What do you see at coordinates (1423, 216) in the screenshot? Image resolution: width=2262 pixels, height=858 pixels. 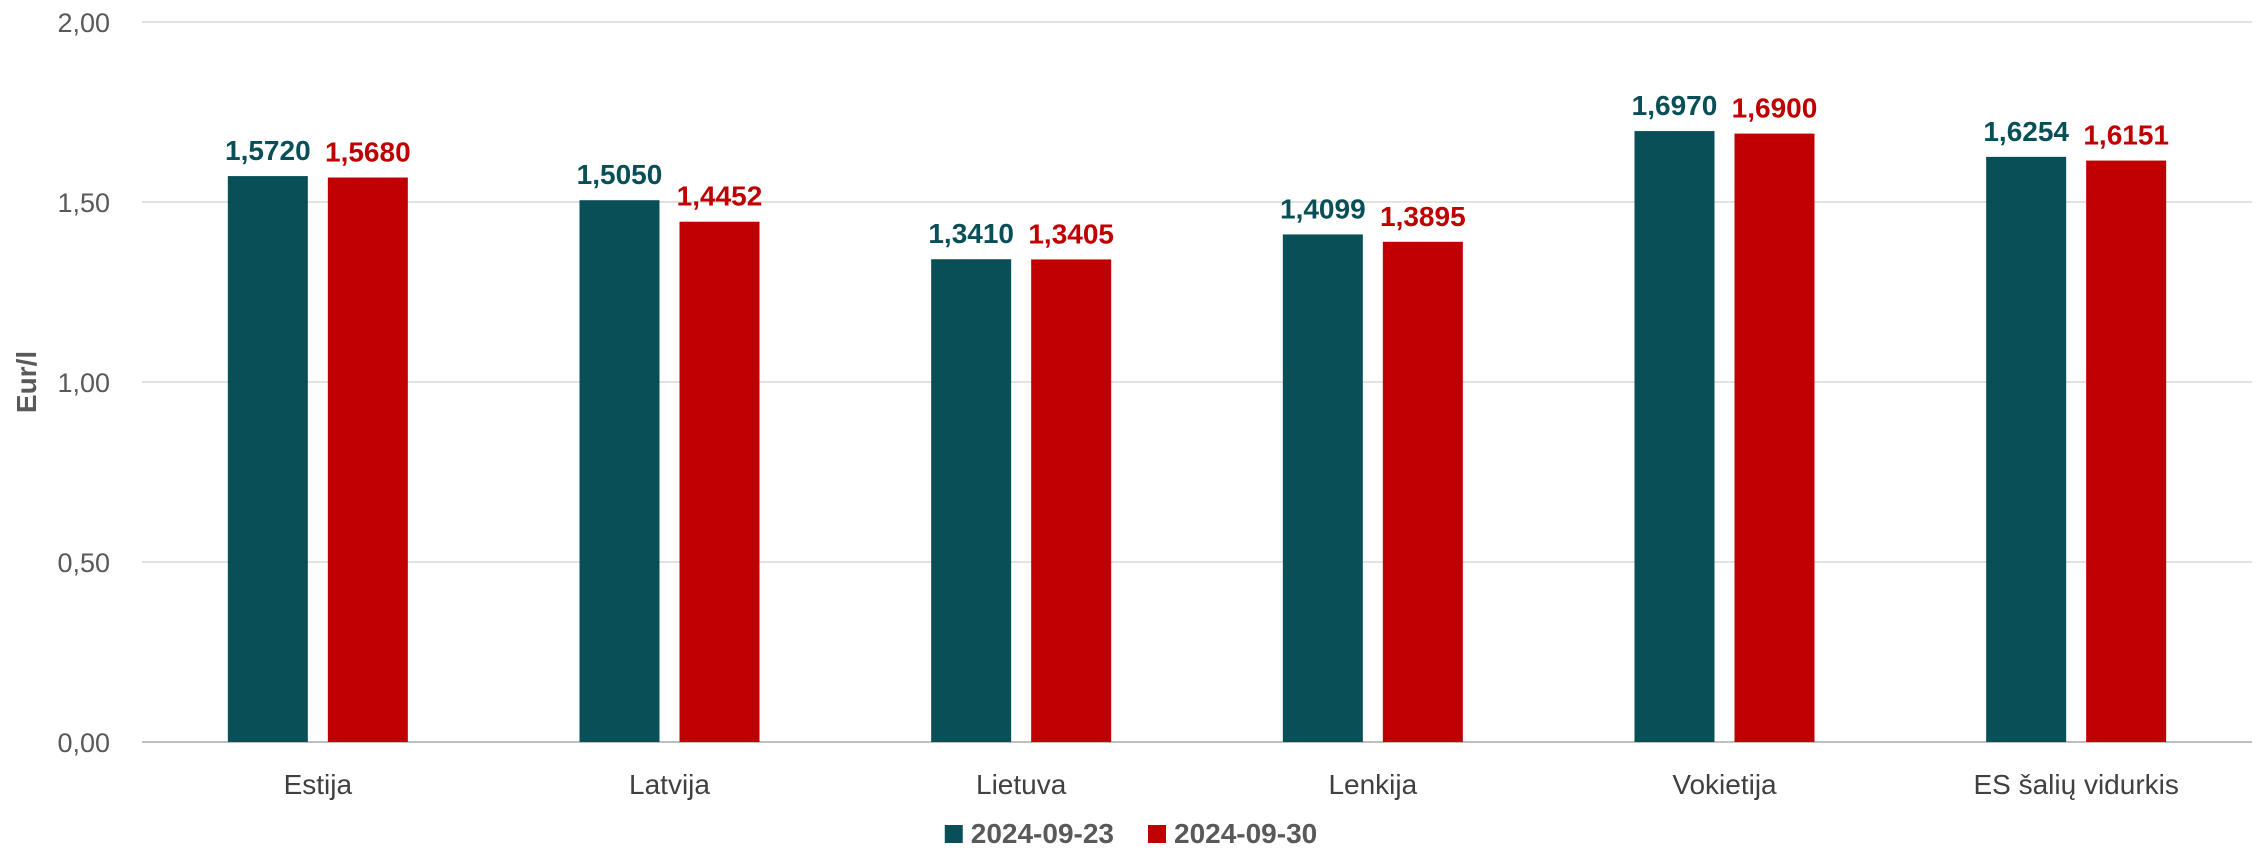 I see `data-label: 1,3895` at bounding box center [1423, 216].